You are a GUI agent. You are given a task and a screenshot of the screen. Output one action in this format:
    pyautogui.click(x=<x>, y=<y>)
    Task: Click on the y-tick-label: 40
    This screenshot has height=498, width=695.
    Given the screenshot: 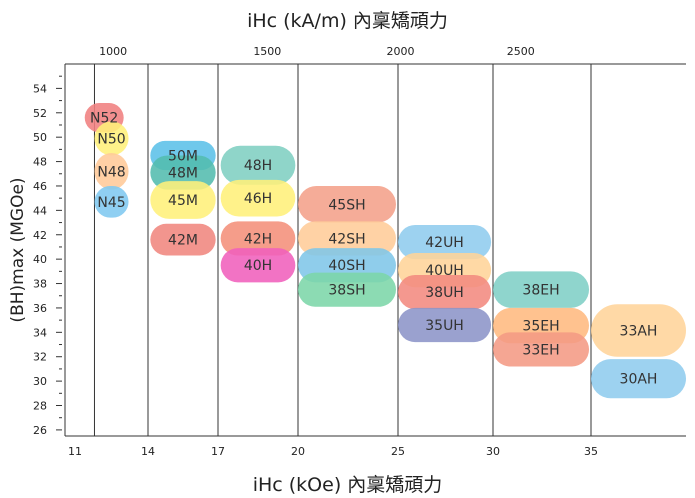 What is the action you would take?
    pyautogui.click(x=40, y=259)
    